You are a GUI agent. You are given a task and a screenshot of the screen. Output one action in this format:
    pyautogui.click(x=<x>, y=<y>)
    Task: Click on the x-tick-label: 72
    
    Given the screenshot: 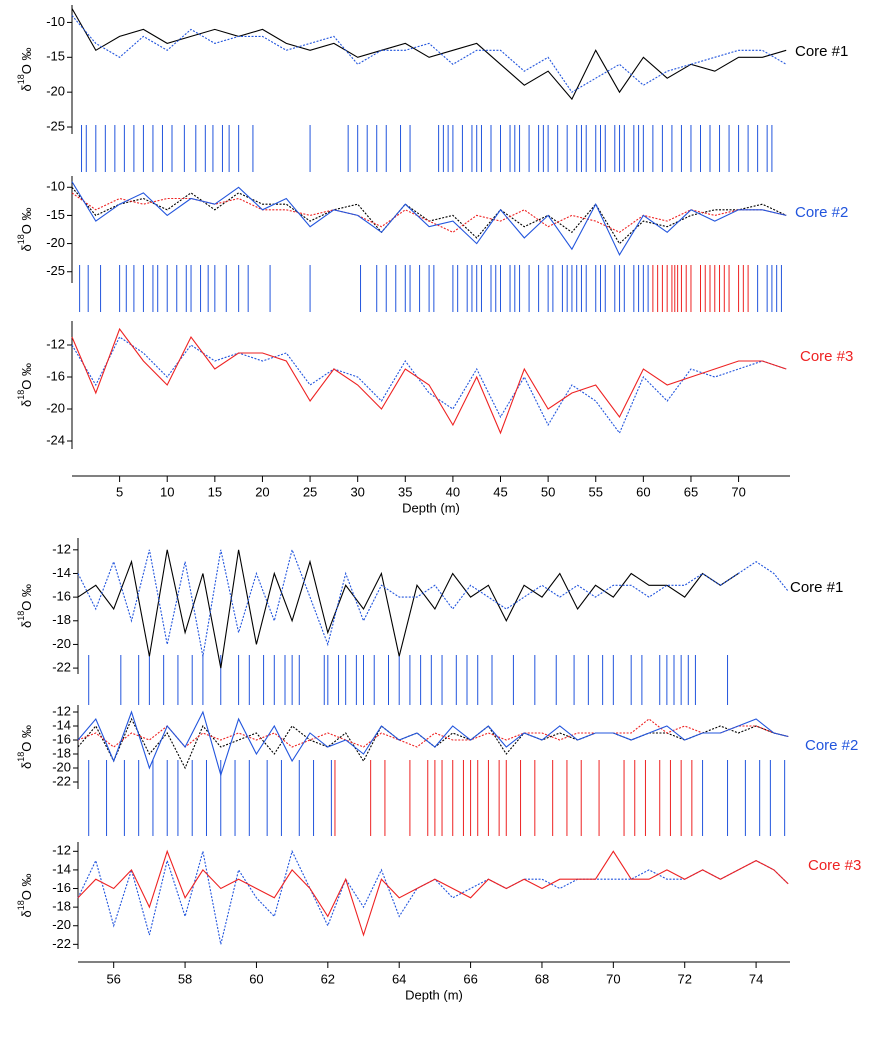 What is the action you would take?
    pyautogui.click(x=684, y=978)
    